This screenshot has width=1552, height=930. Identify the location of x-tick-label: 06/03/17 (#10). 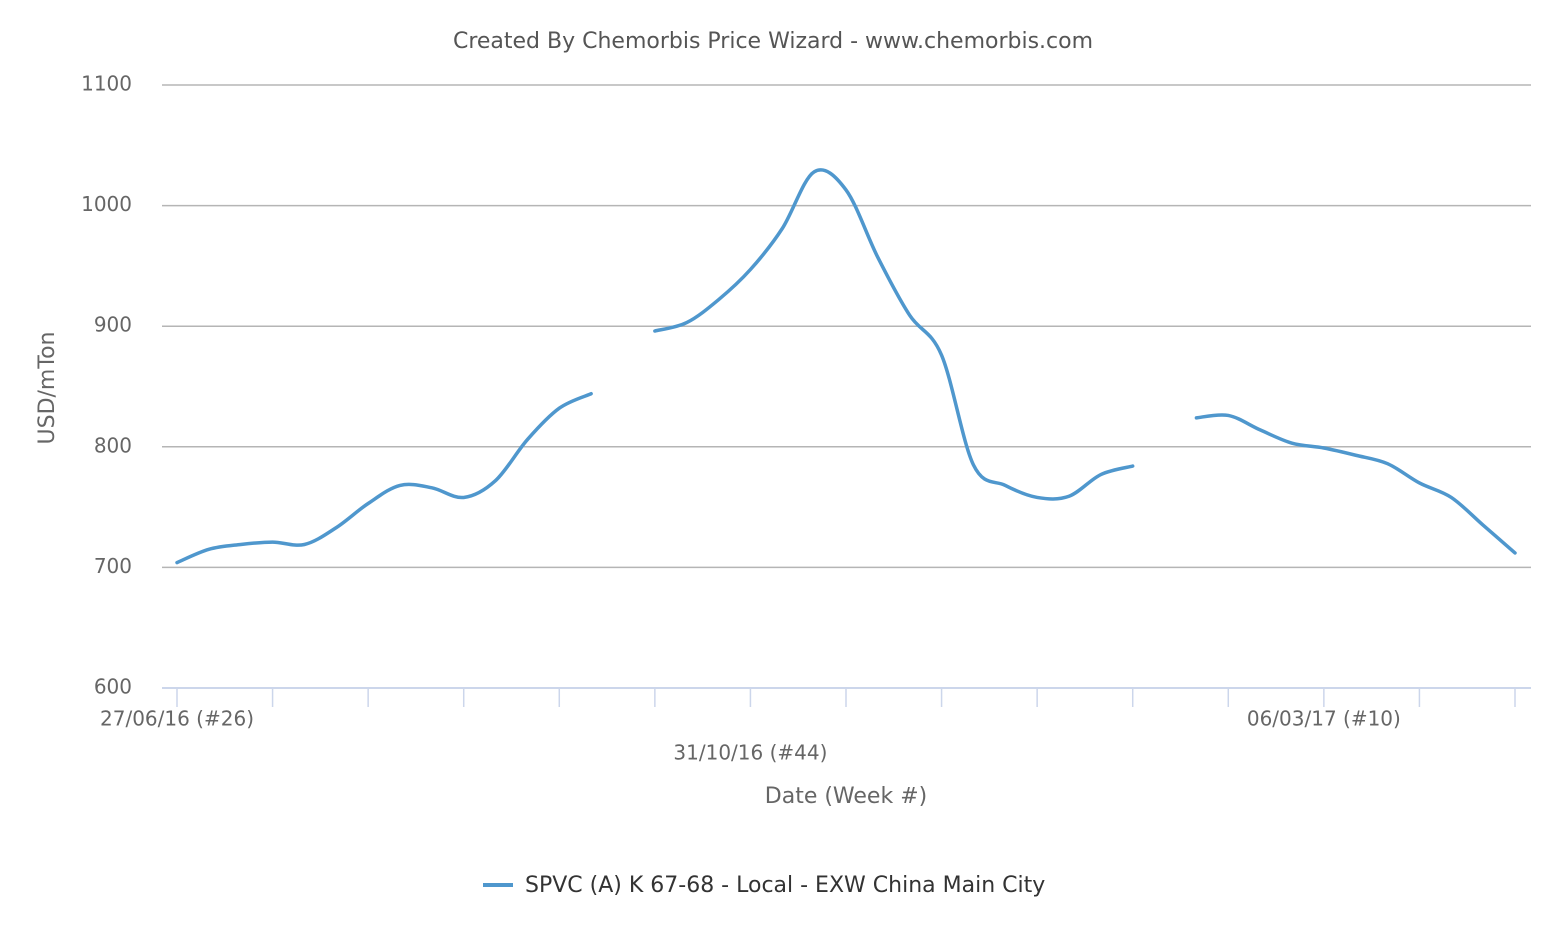
(1324, 719).